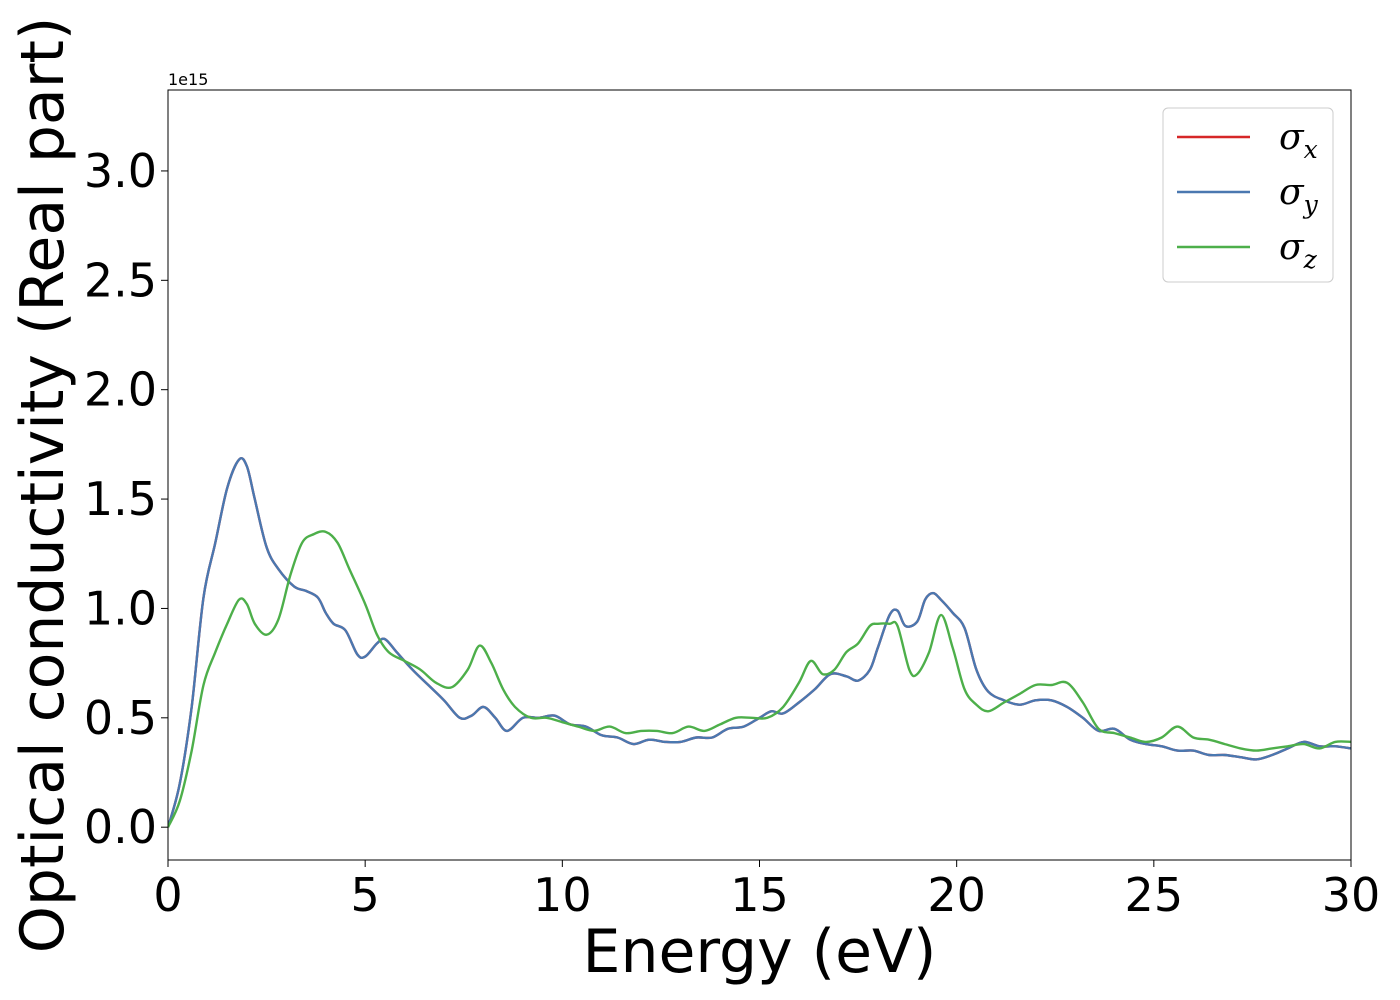  What do you see at coordinates (188, 79) in the screenshot?
I see `y-offset-label: 1e15` at bounding box center [188, 79].